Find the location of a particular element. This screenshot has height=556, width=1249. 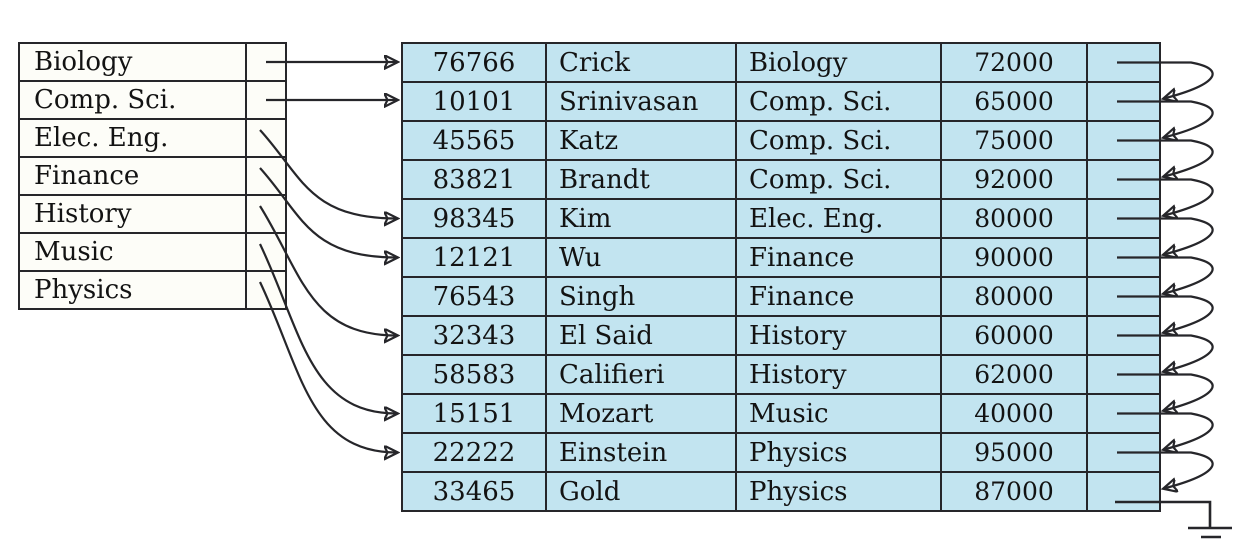

record-row: 15151 Mozart Music 40000 is located at coordinates (781, 413).